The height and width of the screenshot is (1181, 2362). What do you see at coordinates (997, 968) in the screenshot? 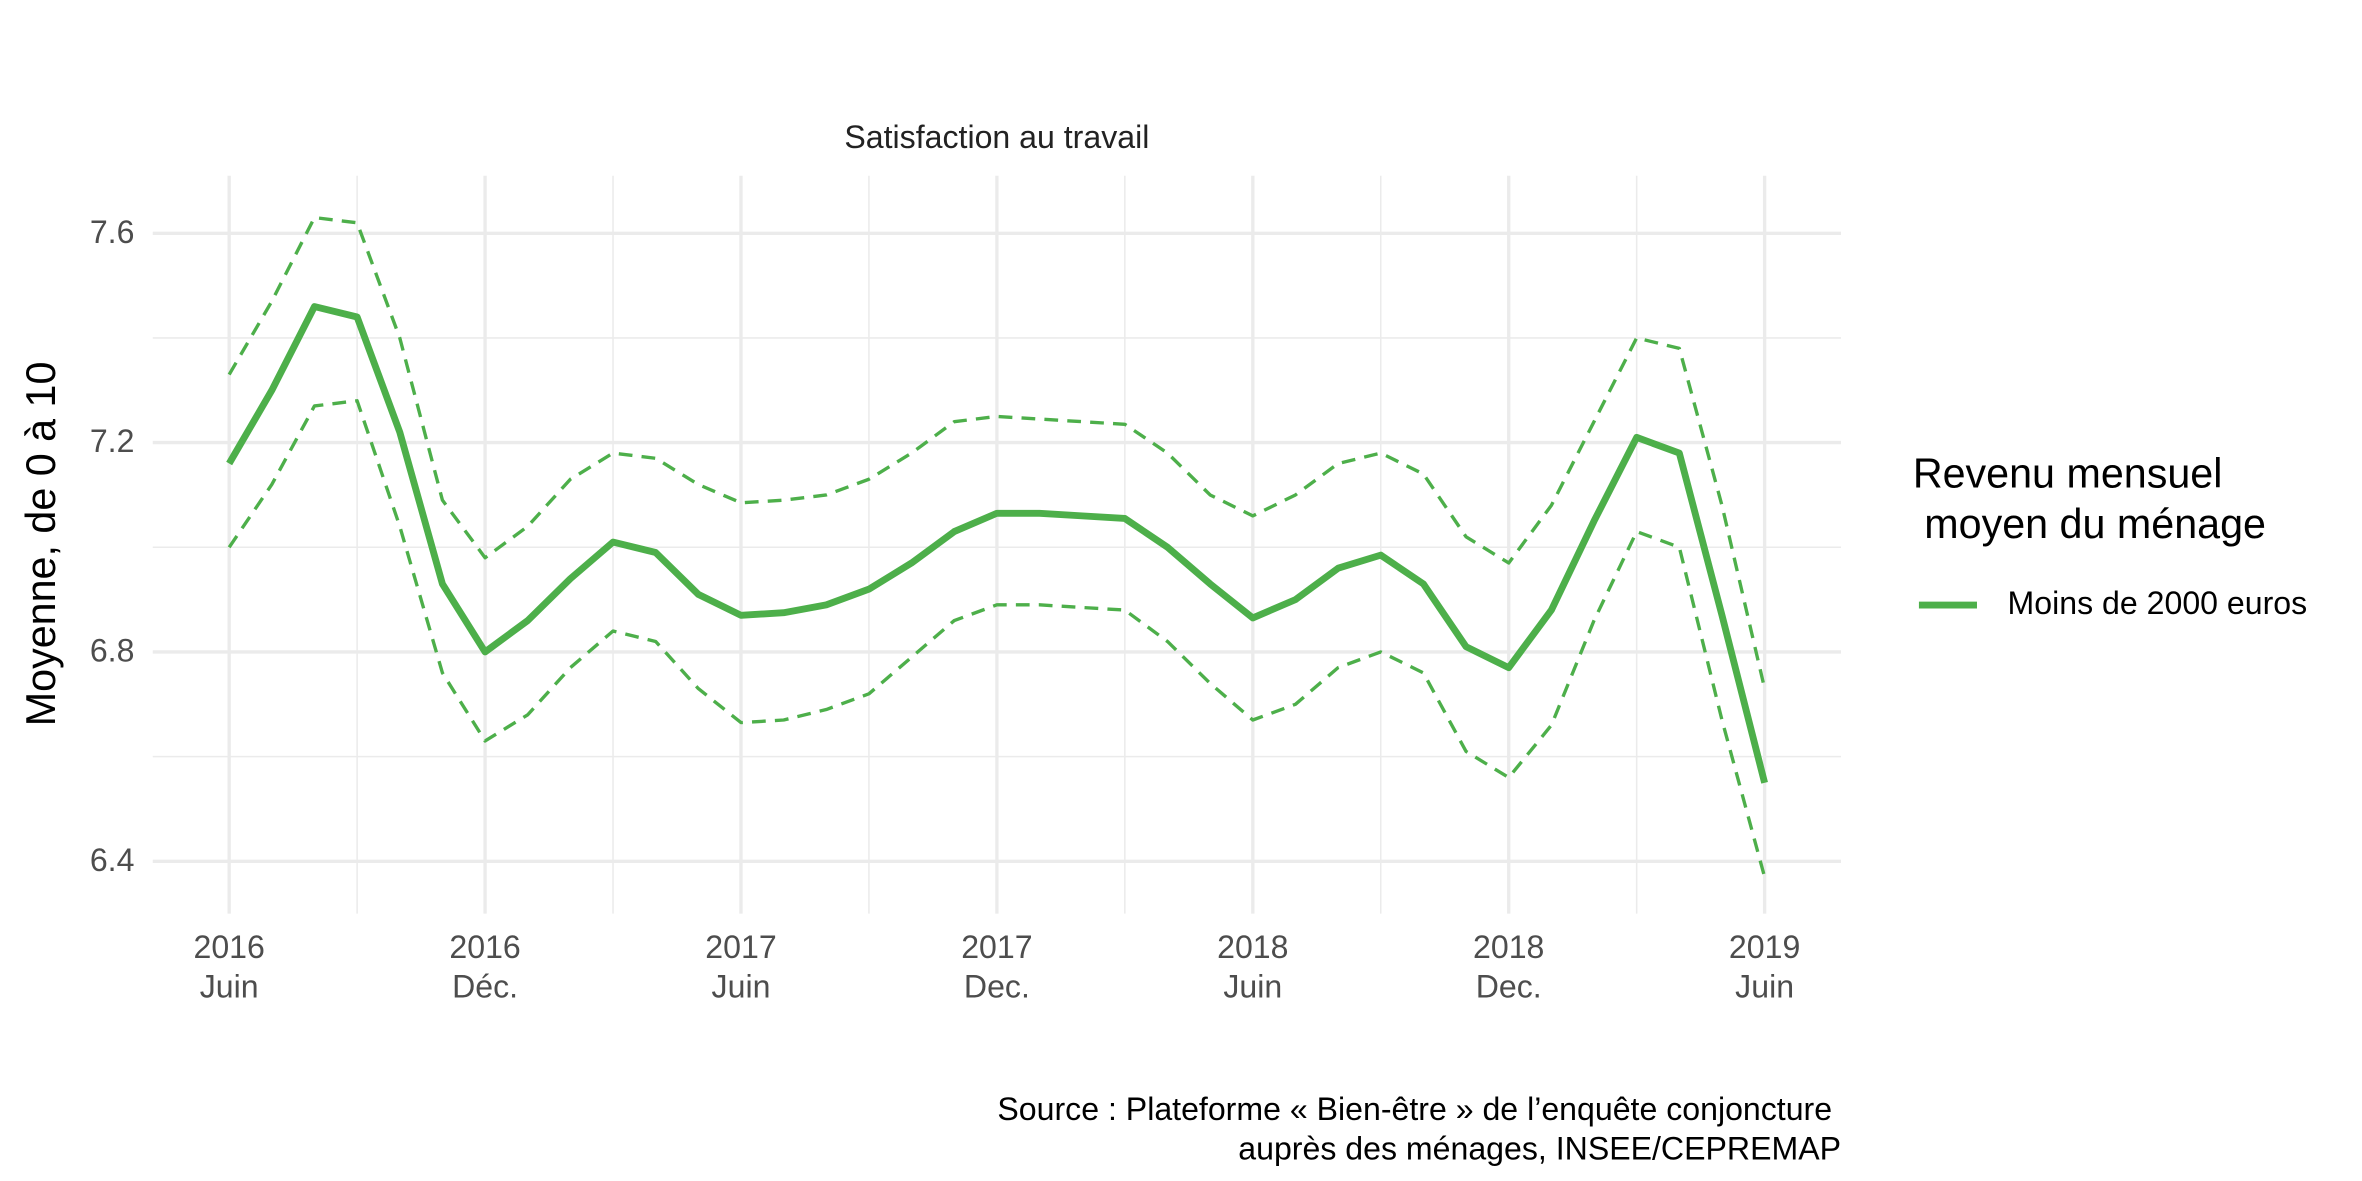
I see `x-tick-label: 2017 Dec.` at bounding box center [997, 968].